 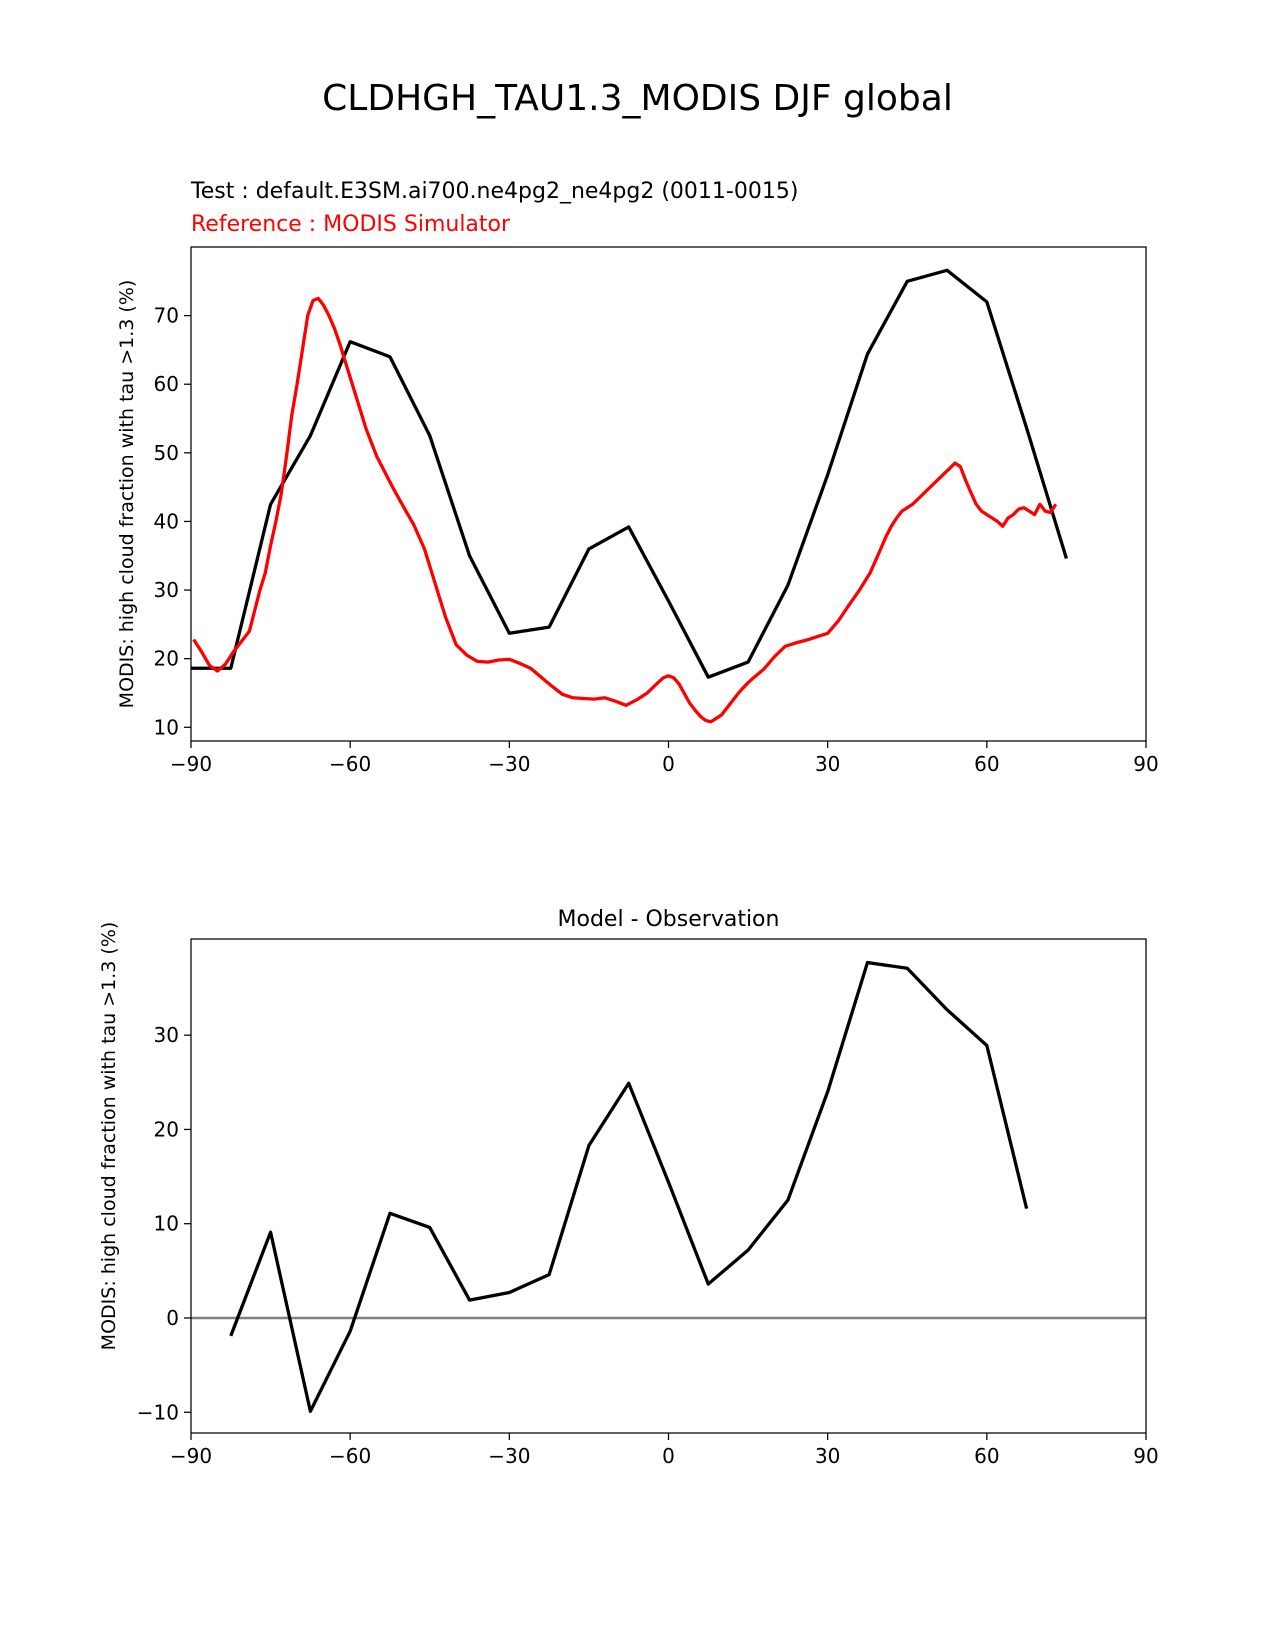 I want to click on bottom-ytick-label: −10, so click(x=158, y=1412).